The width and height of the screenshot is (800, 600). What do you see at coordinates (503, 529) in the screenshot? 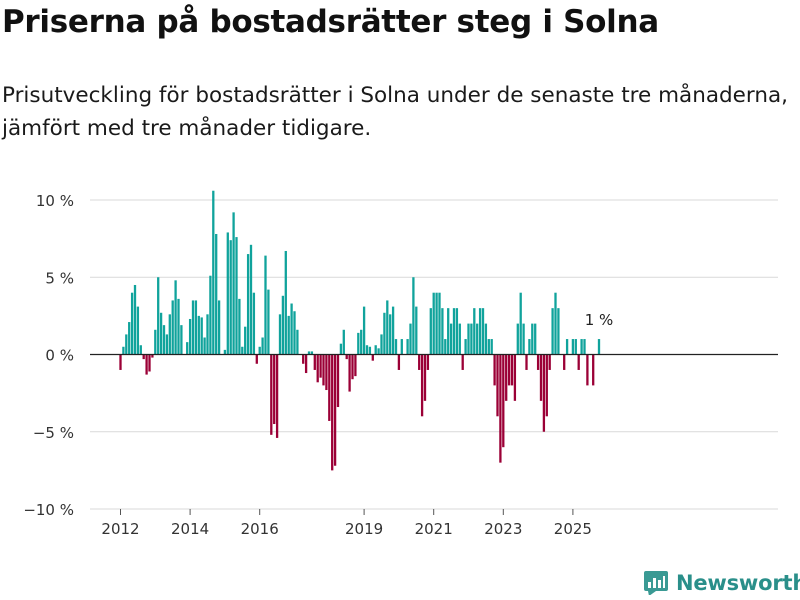
I see `x-tick-label: 2023` at bounding box center [503, 529].